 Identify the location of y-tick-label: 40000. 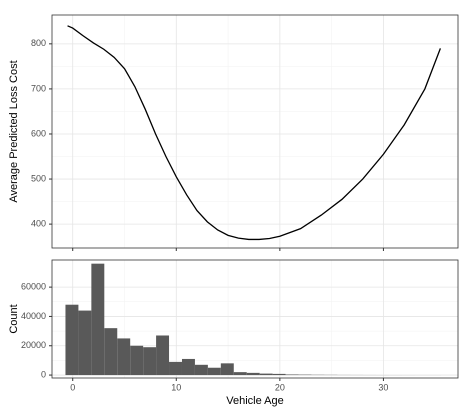
(33, 316).